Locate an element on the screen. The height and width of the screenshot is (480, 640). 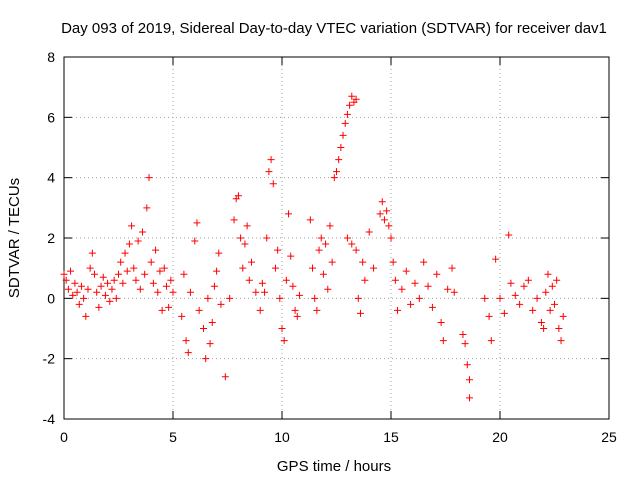
y-axis-label: SDTVAR / TECUs is located at coordinates (14, 238).